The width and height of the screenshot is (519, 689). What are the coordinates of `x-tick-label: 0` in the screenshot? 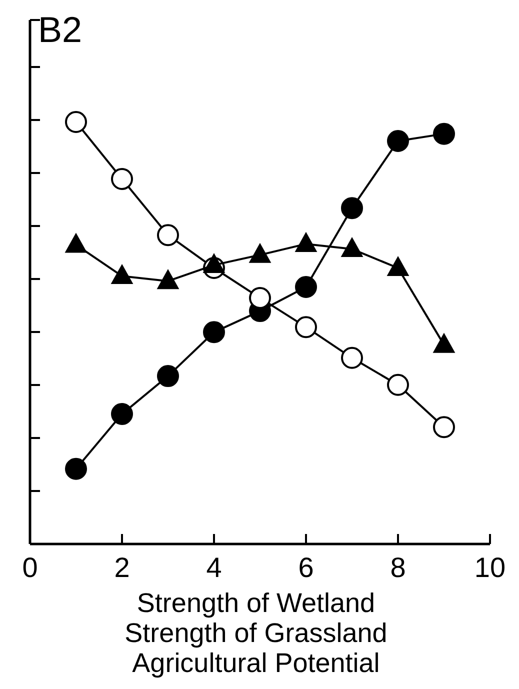 It's located at (30, 567).